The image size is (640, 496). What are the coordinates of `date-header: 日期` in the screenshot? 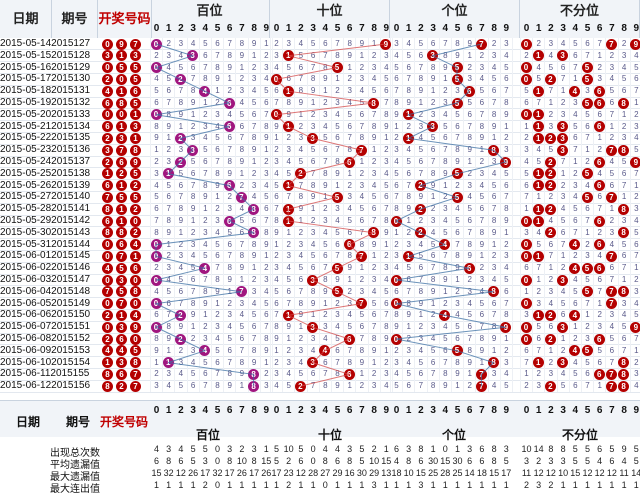 It's located at (26, 19).